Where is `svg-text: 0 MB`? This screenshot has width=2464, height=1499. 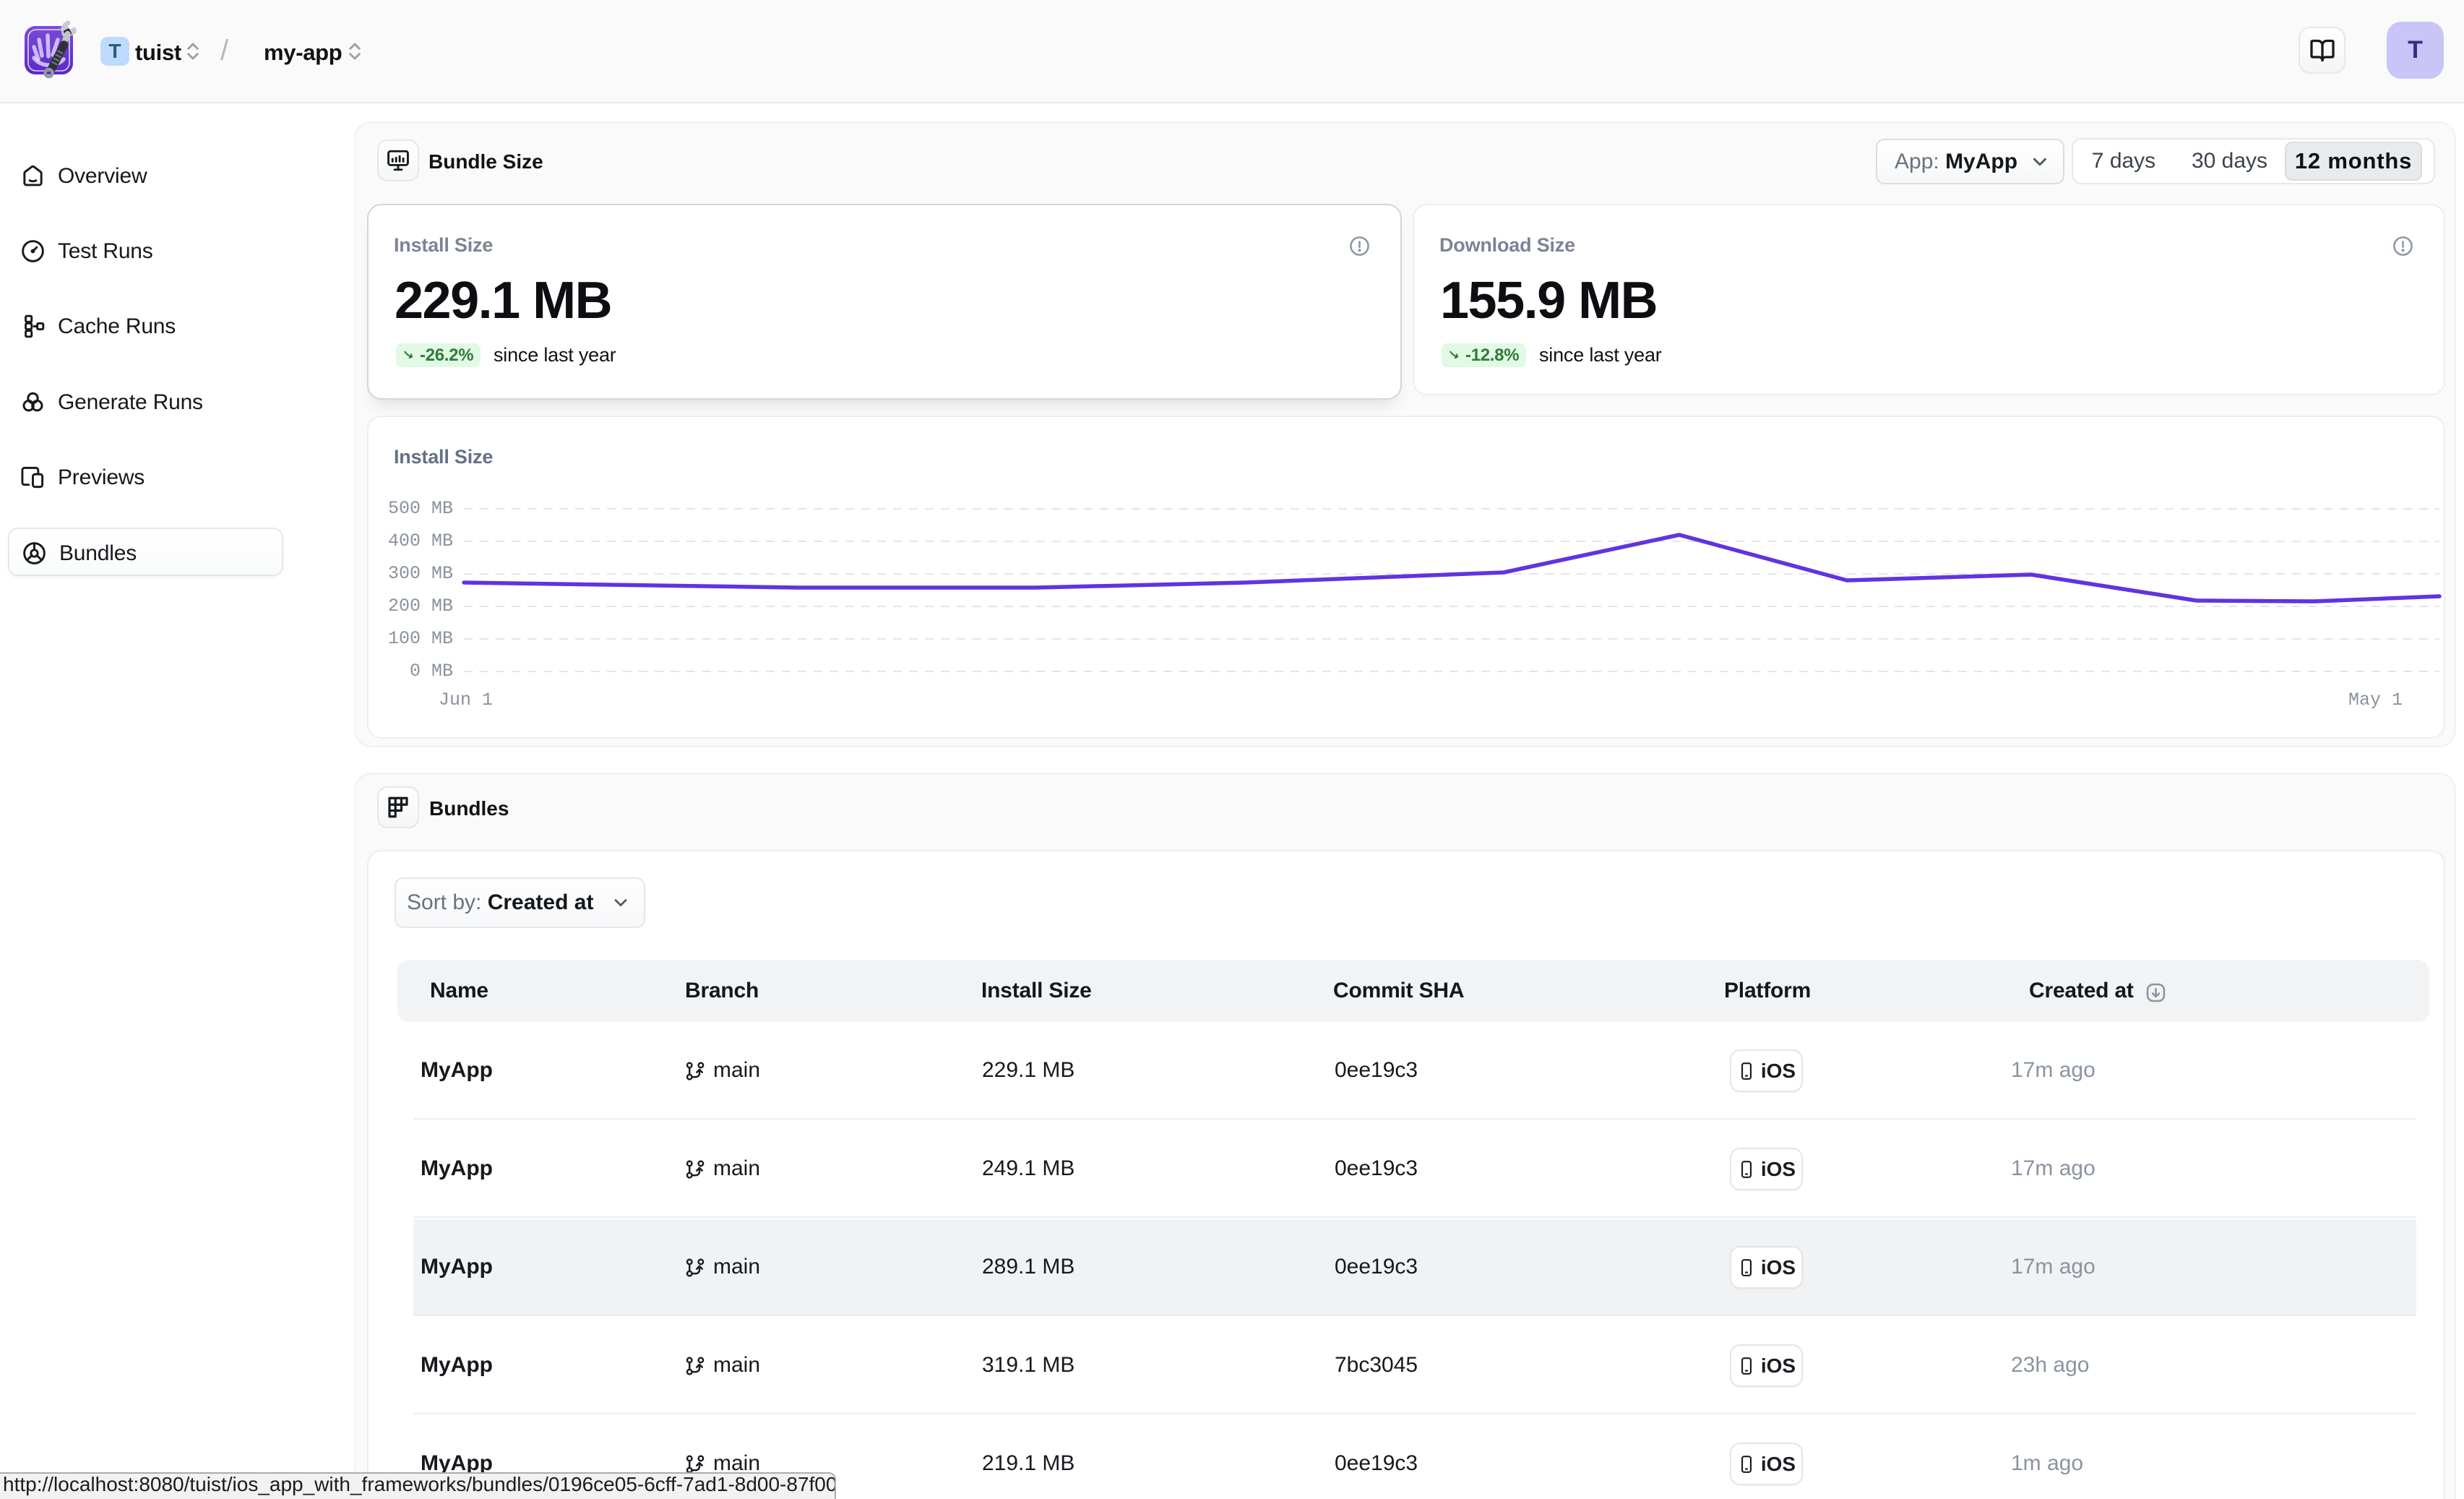
svg-text: 0 MB is located at coordinates (431, 671).